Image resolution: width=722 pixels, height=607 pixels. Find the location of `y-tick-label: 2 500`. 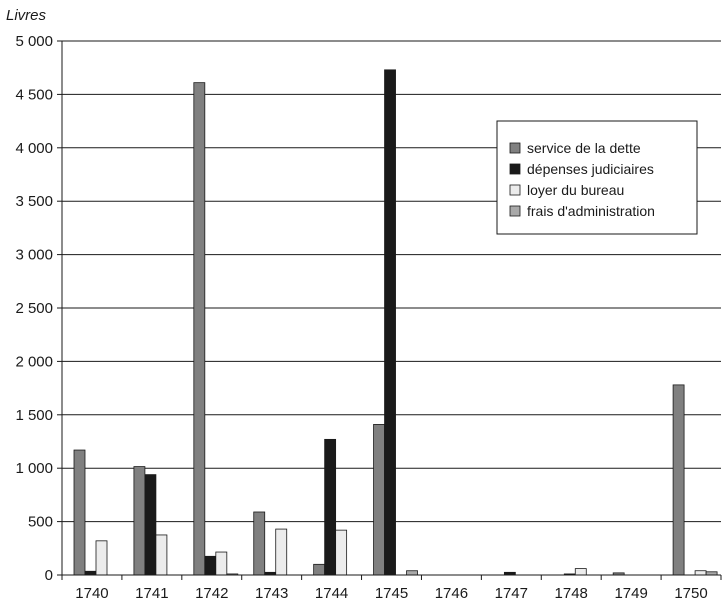

y-tick-label: 2 500 is located at coordinates (34, 308).